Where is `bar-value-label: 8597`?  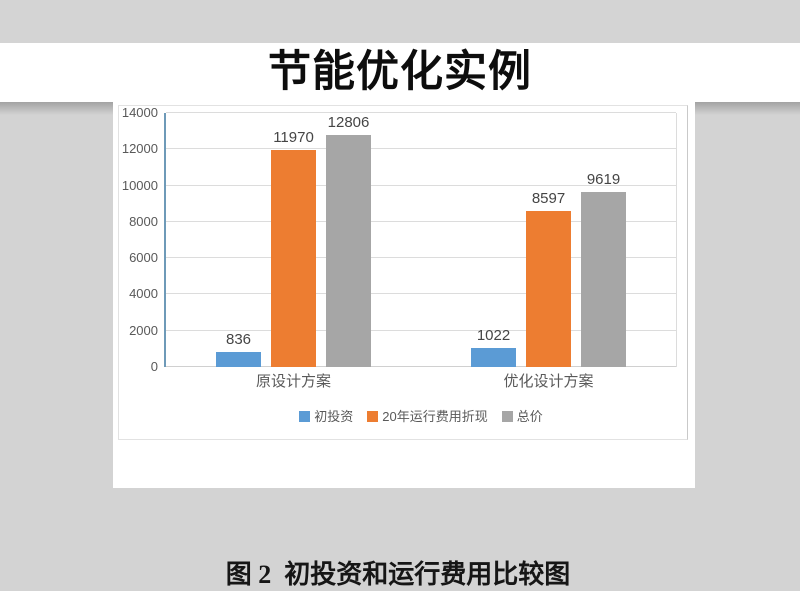 bar-value-label: 8597 is located at coordinates (548, 198).